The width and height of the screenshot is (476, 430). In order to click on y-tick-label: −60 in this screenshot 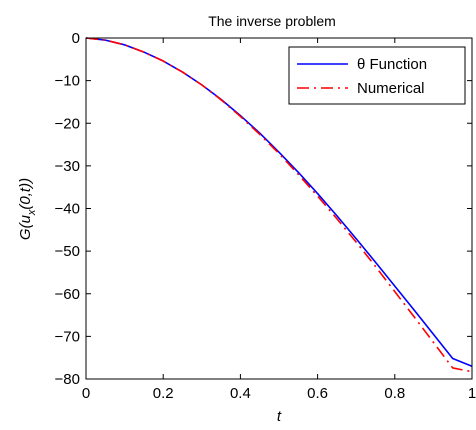, I will do `click(67, 294)`.